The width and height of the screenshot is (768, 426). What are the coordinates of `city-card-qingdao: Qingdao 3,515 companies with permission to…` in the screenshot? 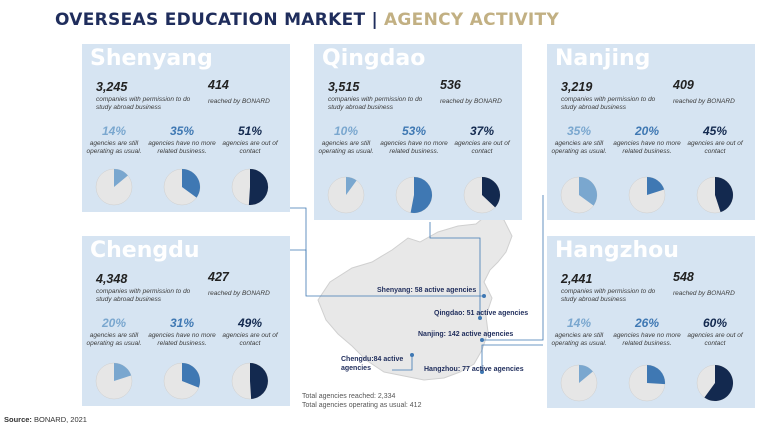 It's located at (418, 132).